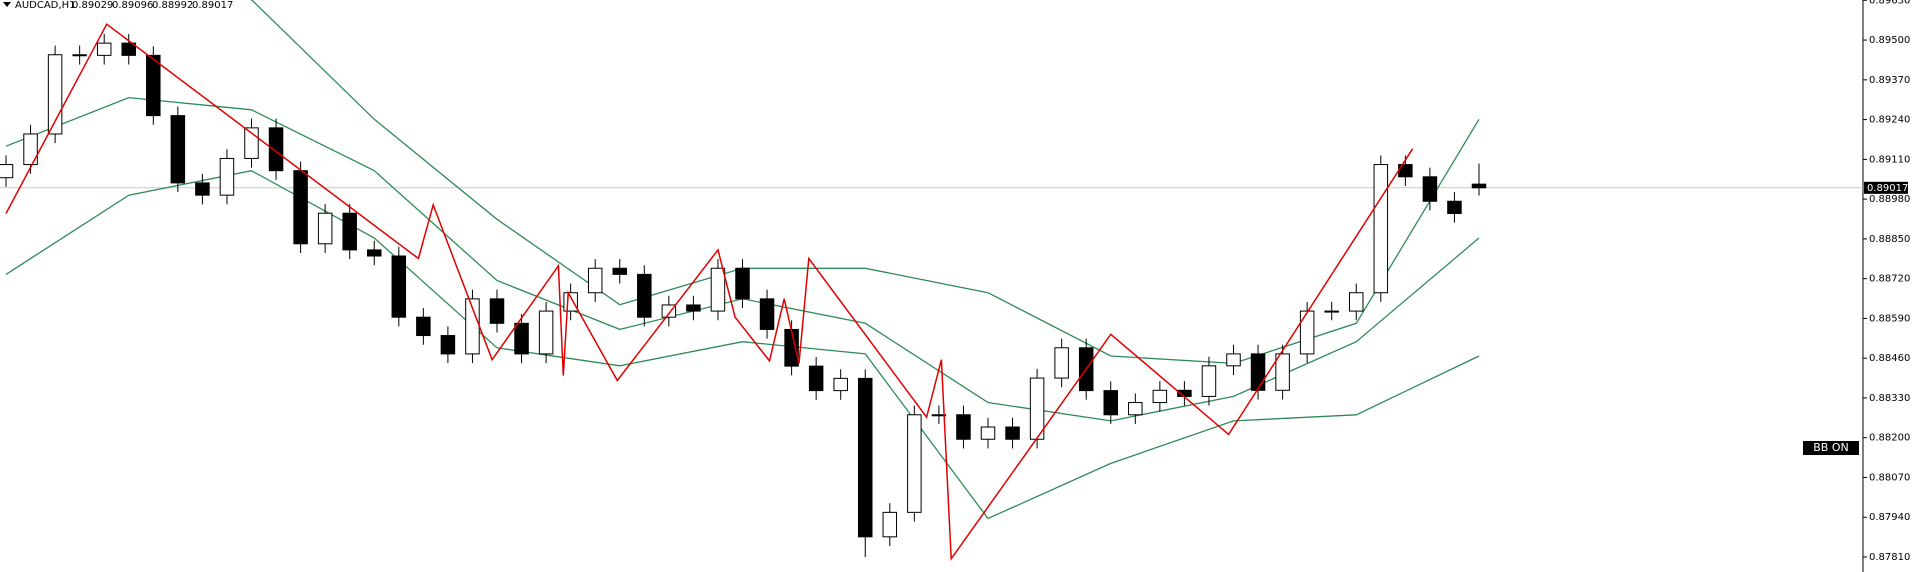 This screenshot has width=1913, height=572. What do you see at coordinates (1889, 358) in the screenshot?
I see `y-tick-label: 0.88460` at bounding box center [1889, 358].